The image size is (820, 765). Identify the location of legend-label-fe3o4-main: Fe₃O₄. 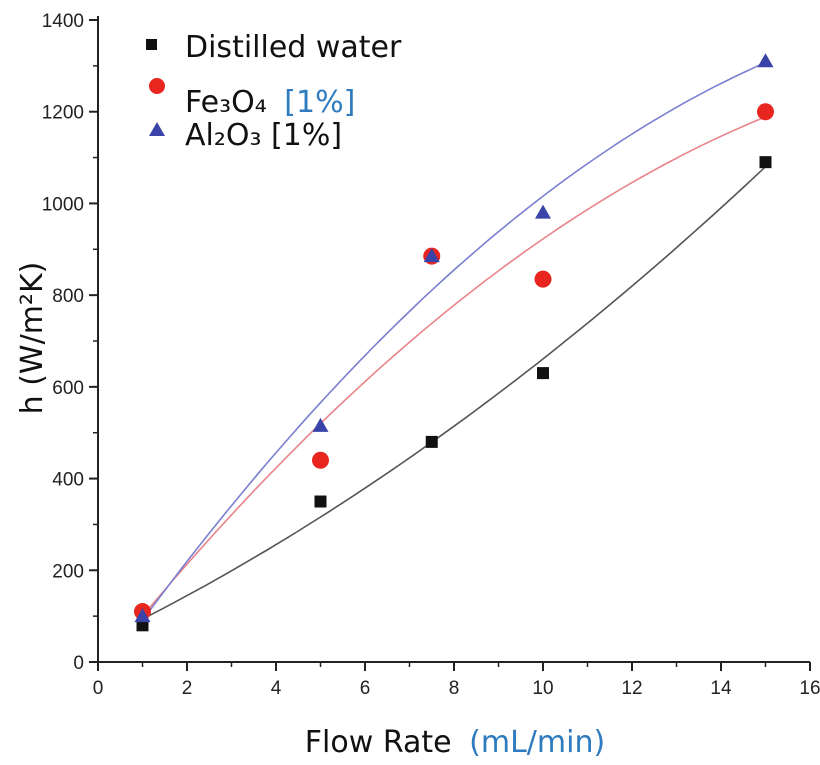
(226, 102).